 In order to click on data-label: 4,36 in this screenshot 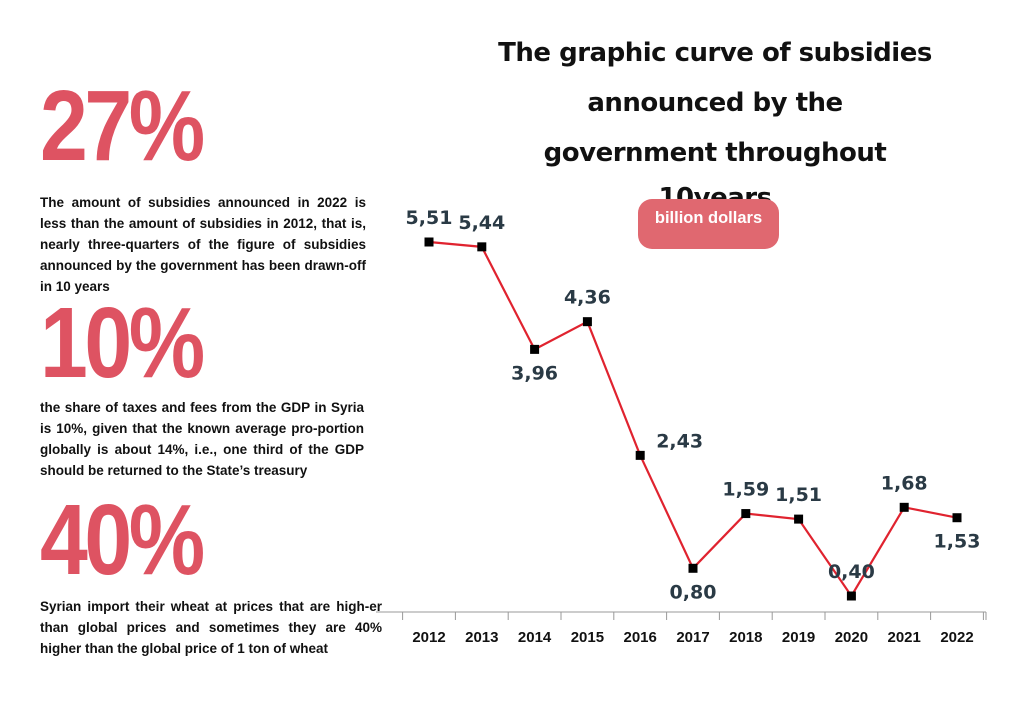, I will do `click(587, 298)`.